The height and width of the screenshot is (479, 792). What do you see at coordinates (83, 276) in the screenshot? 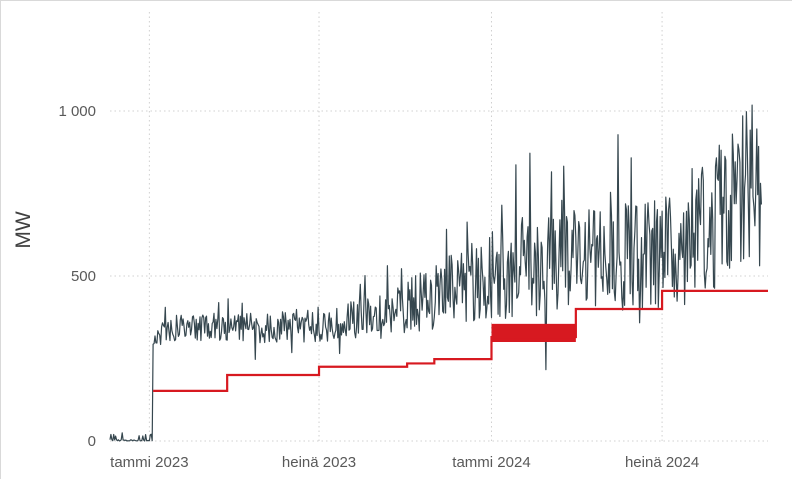
I see `y-tick-label: 500` at bounding box center [83, 276].